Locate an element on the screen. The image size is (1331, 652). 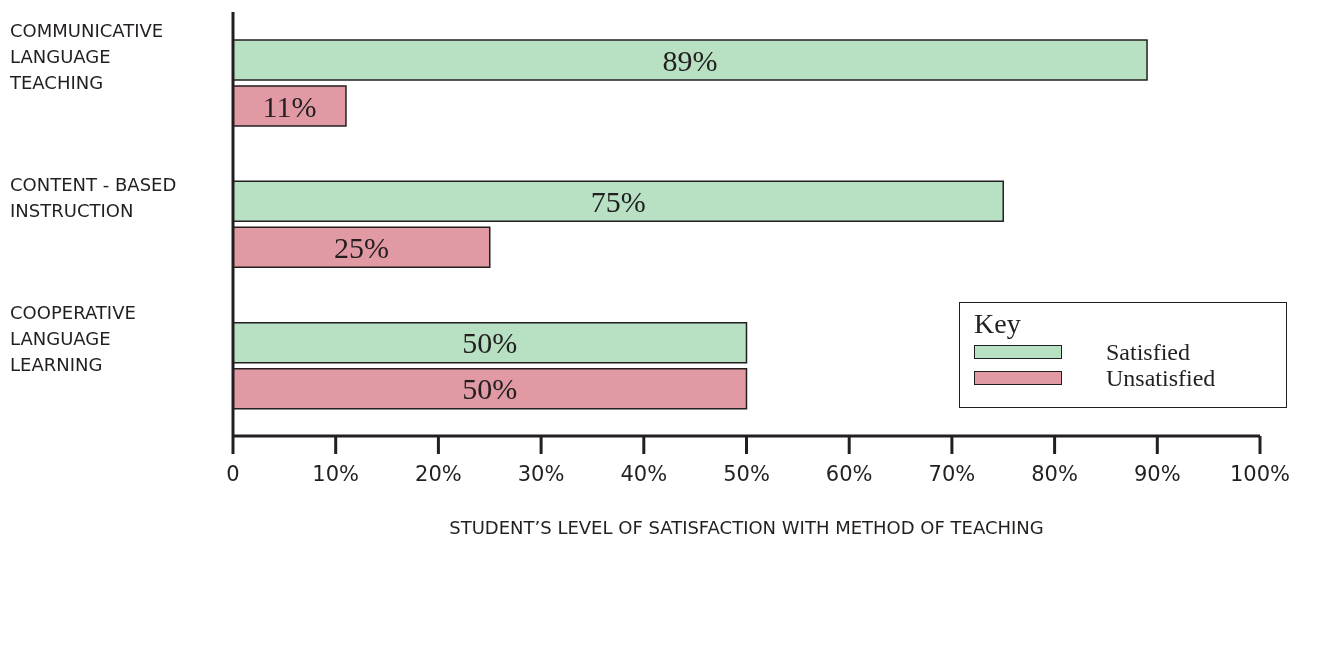
x-tick-label: 50% is located at coordinates (746, 473).